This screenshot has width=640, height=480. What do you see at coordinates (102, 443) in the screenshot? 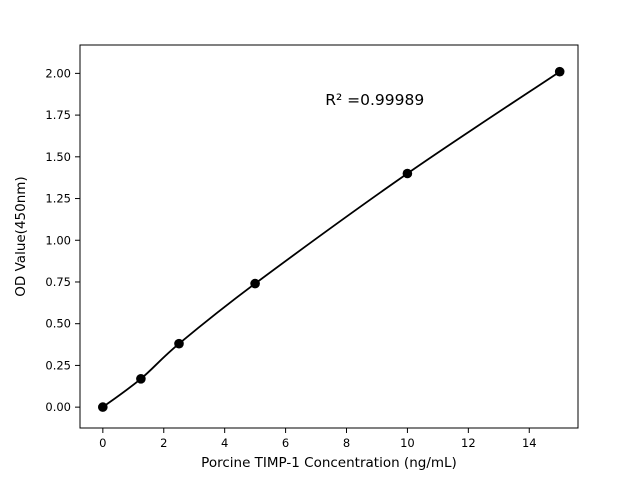
I see `x-tick-label: 0` at bounding box center [102, 443].